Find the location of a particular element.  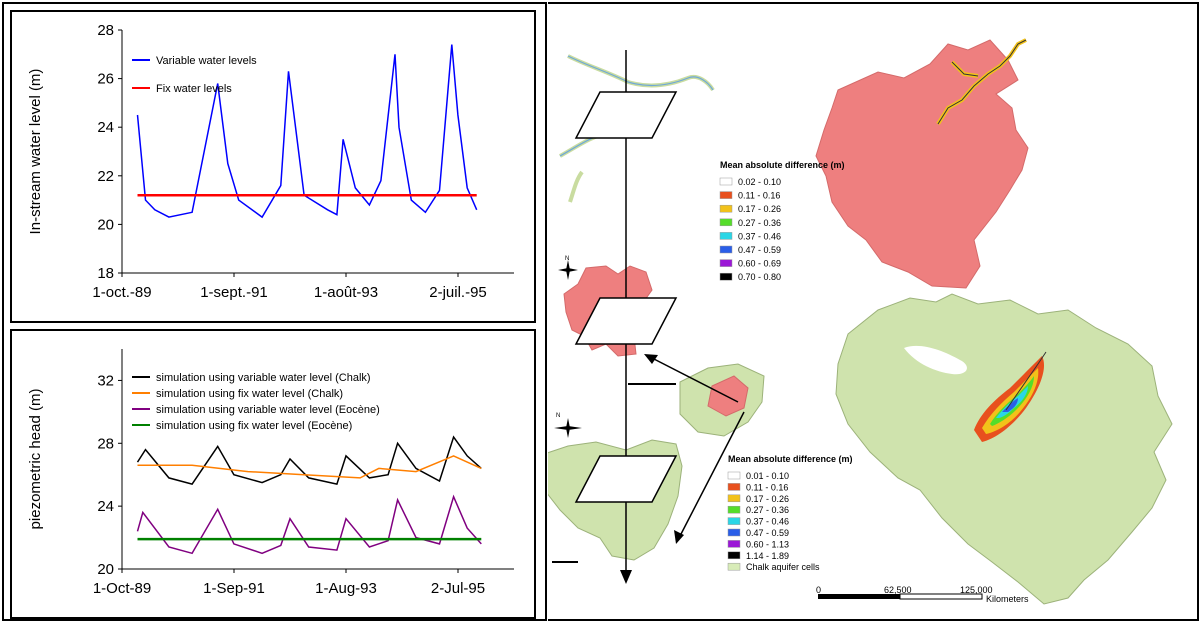

x-tick-label: 1-Sep-91 is located at coordinates (234, 588).